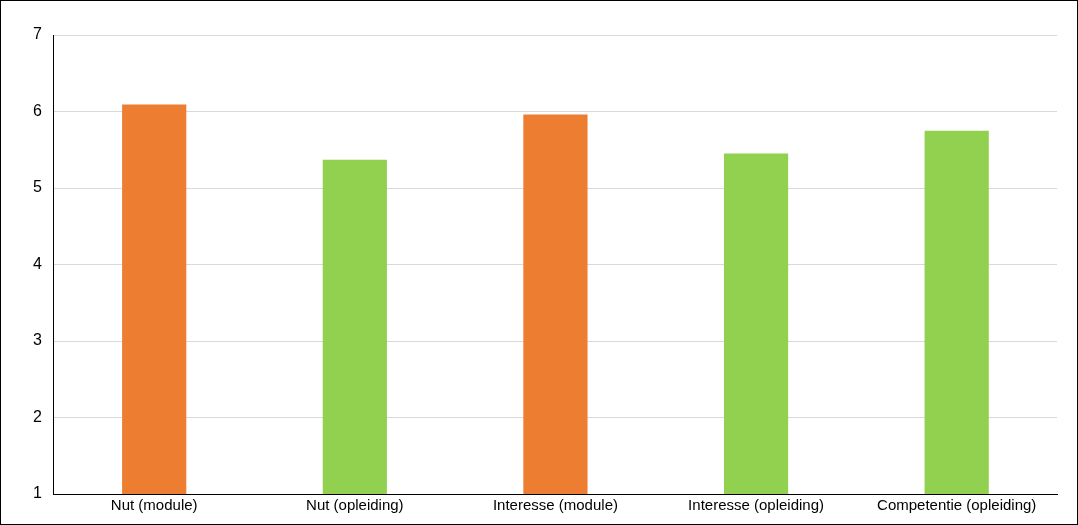 This screenshot has height=525, width=1078. Describe the element at coordinates (154, 505) in the screenshot. I see `x-tick-label: Nut (module)` at that location.